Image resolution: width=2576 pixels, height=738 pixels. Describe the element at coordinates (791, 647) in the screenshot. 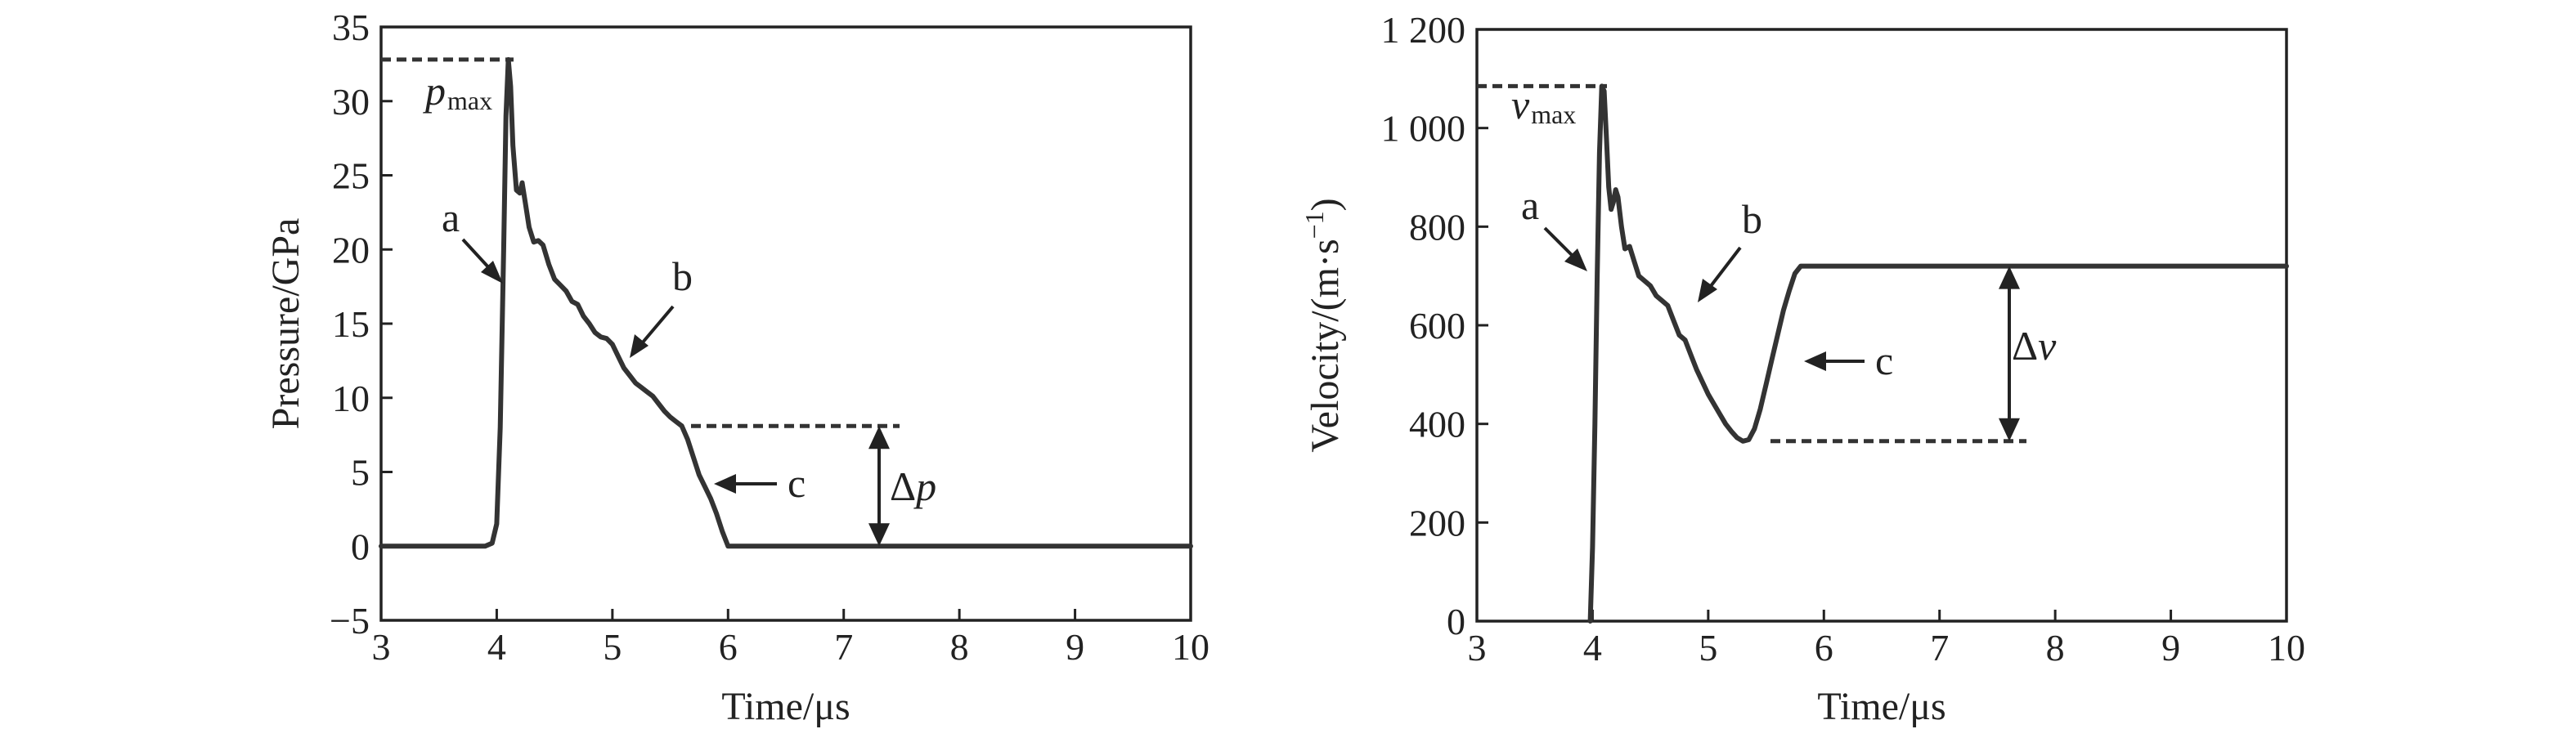

I see `pressure-x-tick-labels: 3 4 5 6 7 8 9 10` at that location.